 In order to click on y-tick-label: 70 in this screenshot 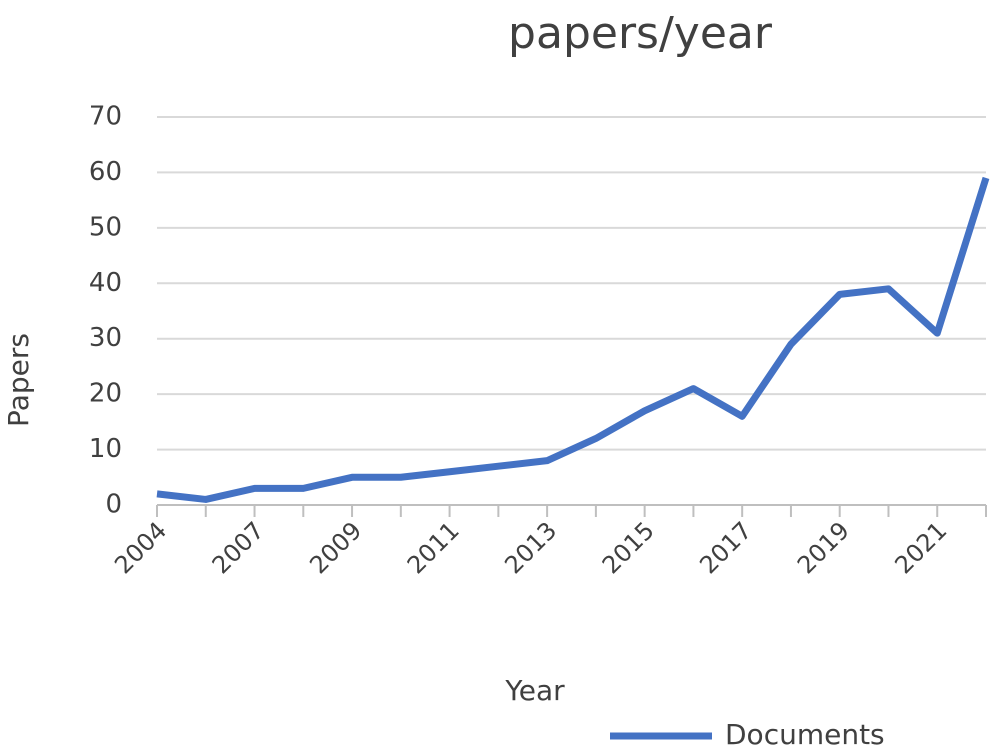, I will do `click(105, 117)`.